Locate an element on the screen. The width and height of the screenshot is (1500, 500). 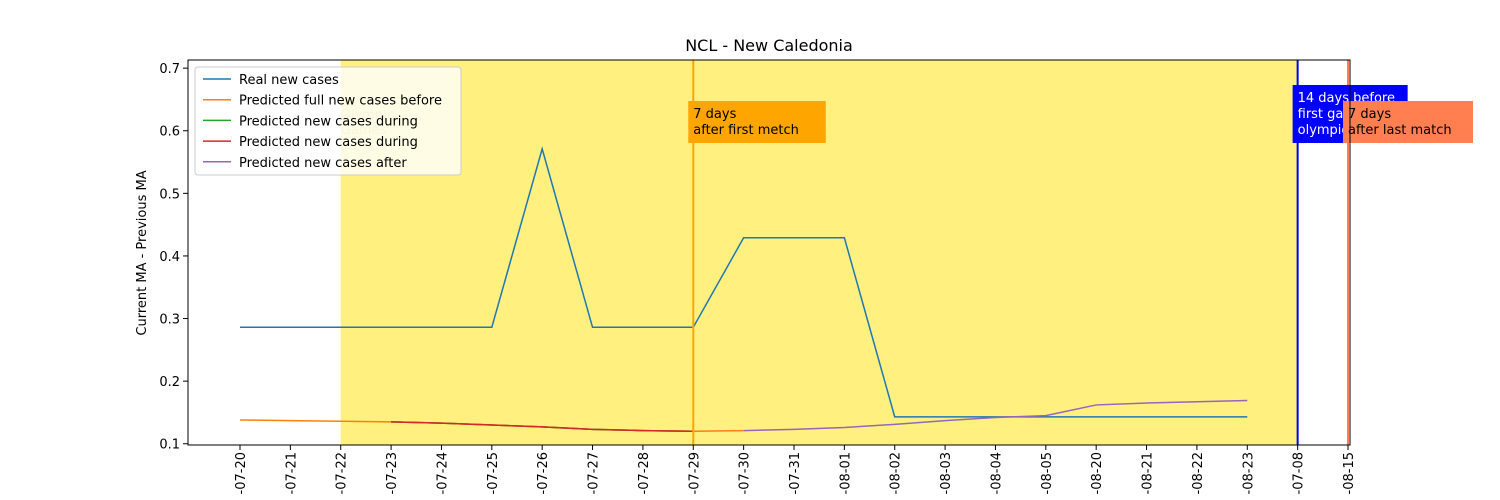
y-tick-label: 0.3 is located at coordinates (169, 320).